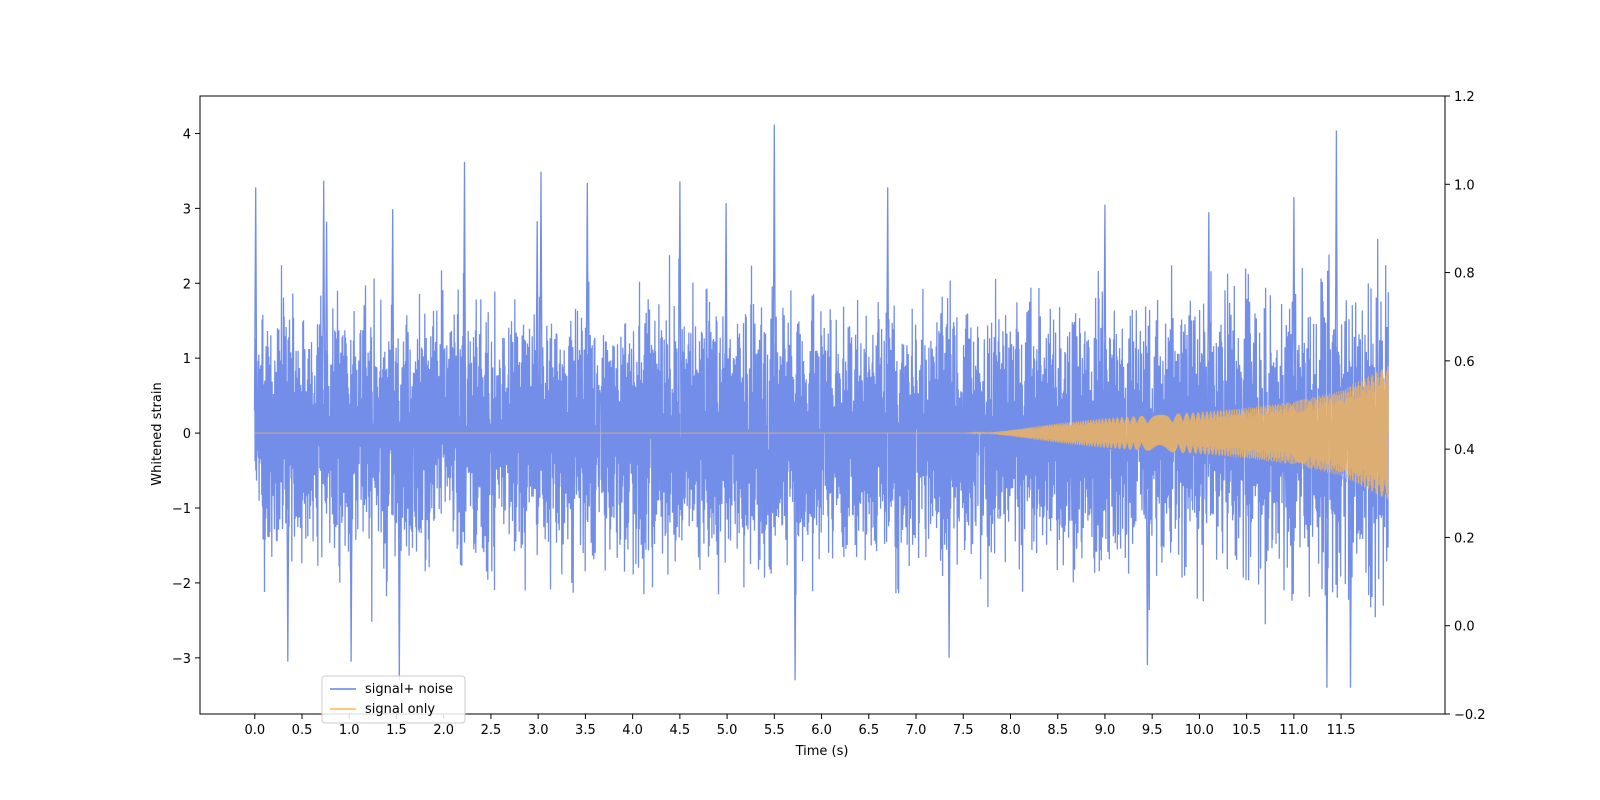 Image resolution: width=1600 pixels, height=800 pixels. What do you see at coordinates (181, 659) in the screenshot?
I see `y-tick-label: −3` at bounding box center [181, 659].